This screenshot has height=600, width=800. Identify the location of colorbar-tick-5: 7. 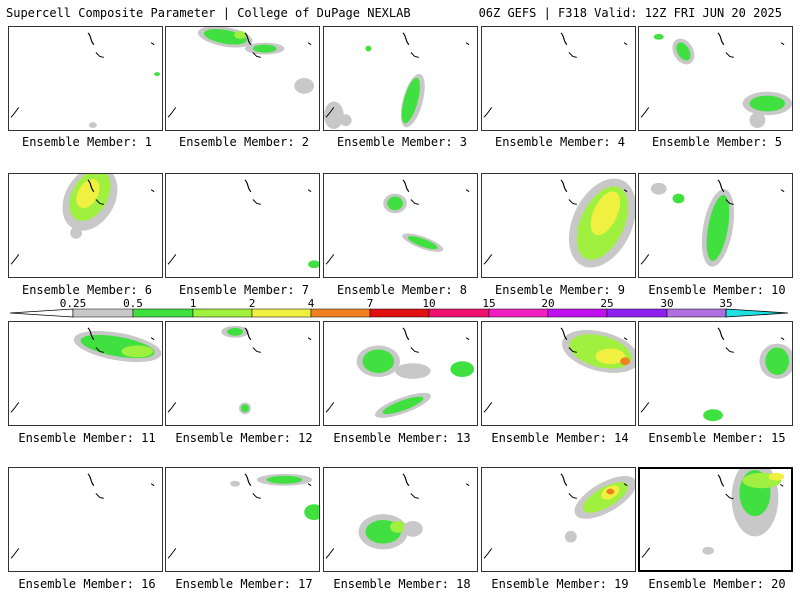
(370, 303).